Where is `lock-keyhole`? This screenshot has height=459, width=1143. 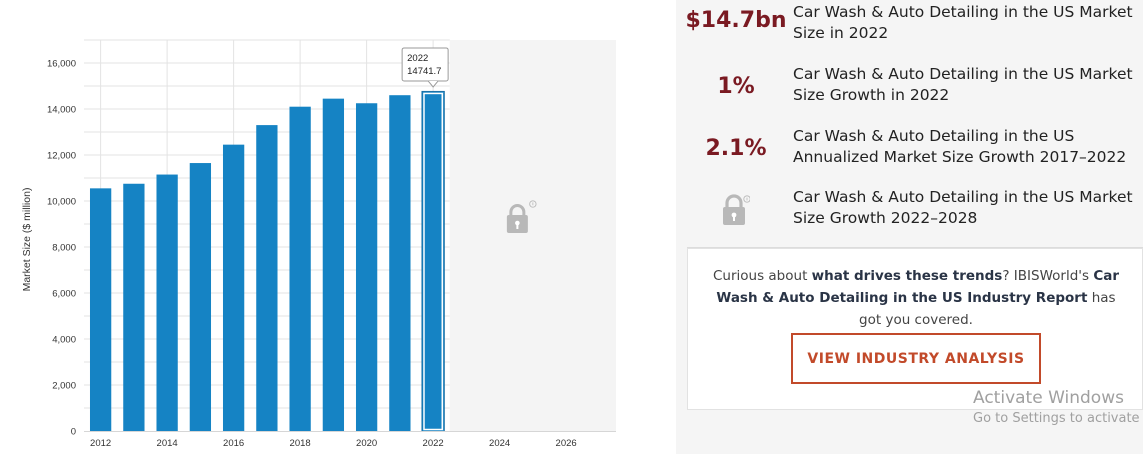 lock-keyhole is located at coordinates (517, 223).